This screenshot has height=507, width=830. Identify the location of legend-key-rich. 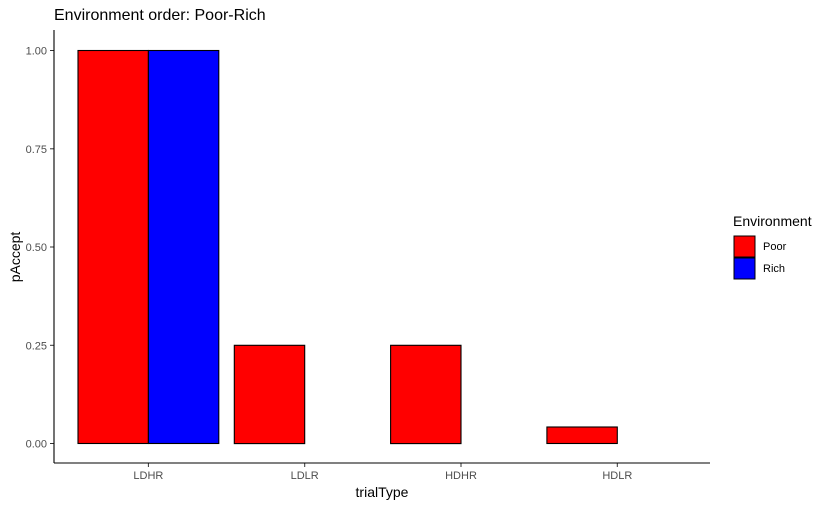
(744, 268).